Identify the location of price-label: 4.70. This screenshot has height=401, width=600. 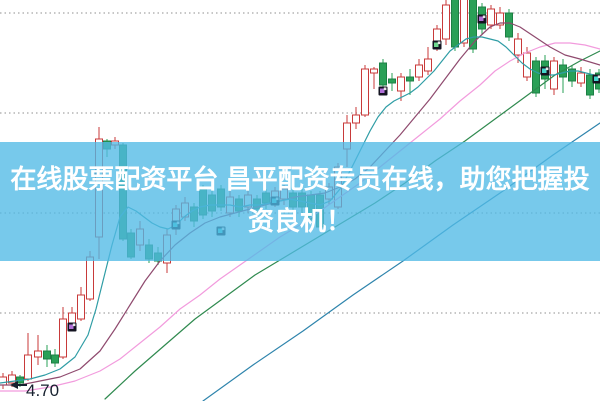
(42, 390).